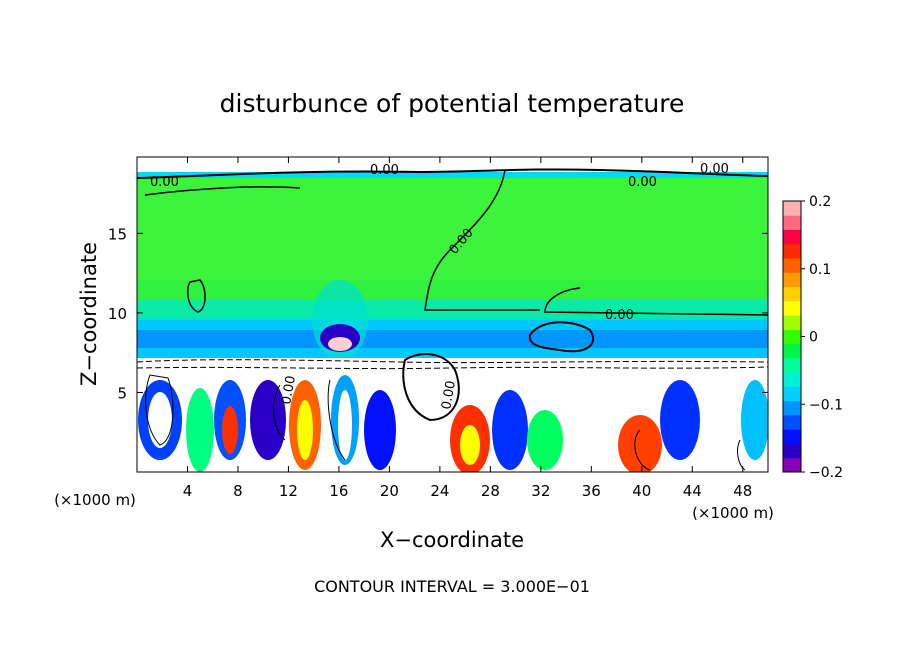 The image size is (904, 654). Describe the element at coordinates (733, 513) in the screenshot. I see `x-unit-right: (×1000 m)` at that location.